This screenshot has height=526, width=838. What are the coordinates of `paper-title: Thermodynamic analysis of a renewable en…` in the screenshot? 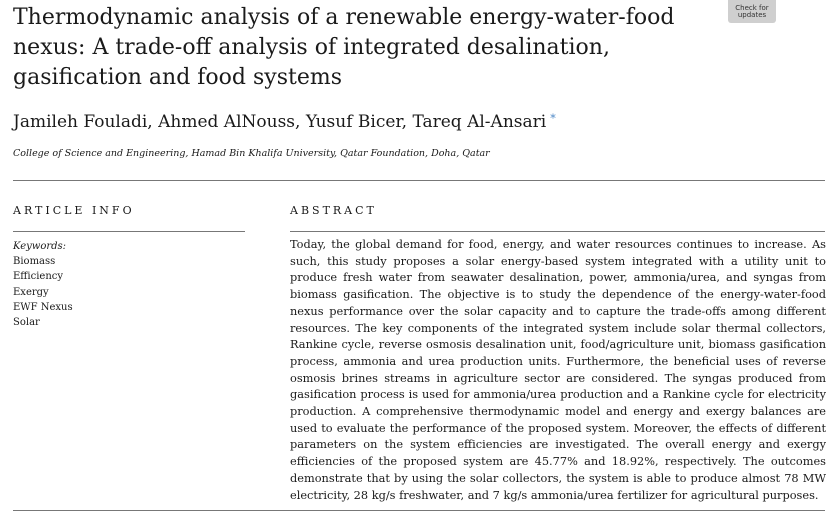 It's located at (344, 47).